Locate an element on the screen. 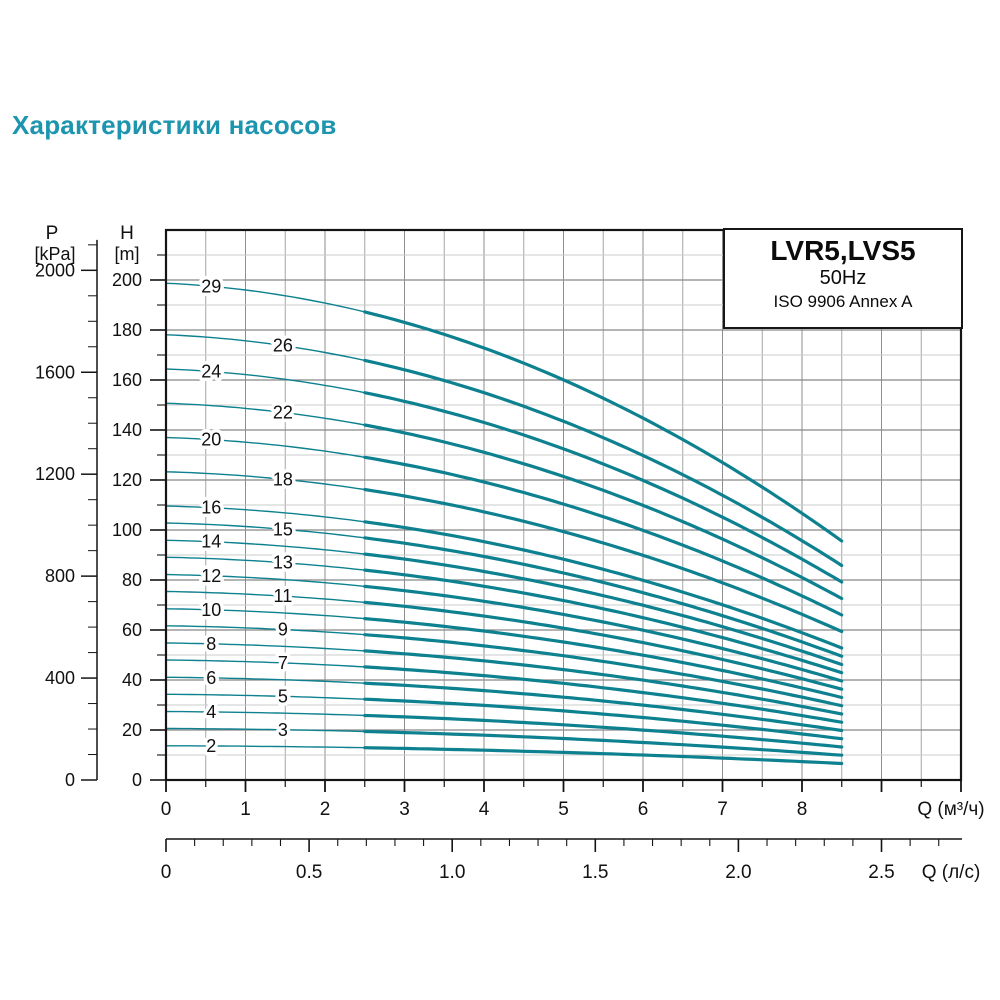 Image resolution: width=1000 pixels, height=1000 pixels. flow-tick-label: 3 is located at coordinates (404, 809).